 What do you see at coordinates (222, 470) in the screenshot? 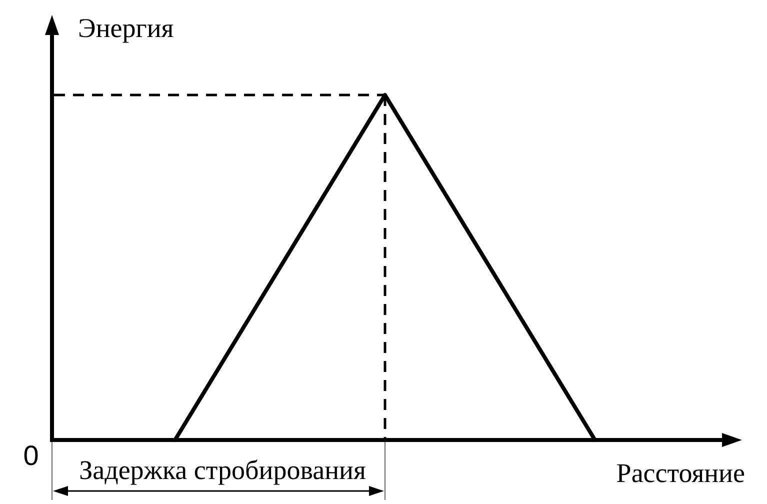
I see `text: Задержка стробирования` at bounding box center [222, 470].